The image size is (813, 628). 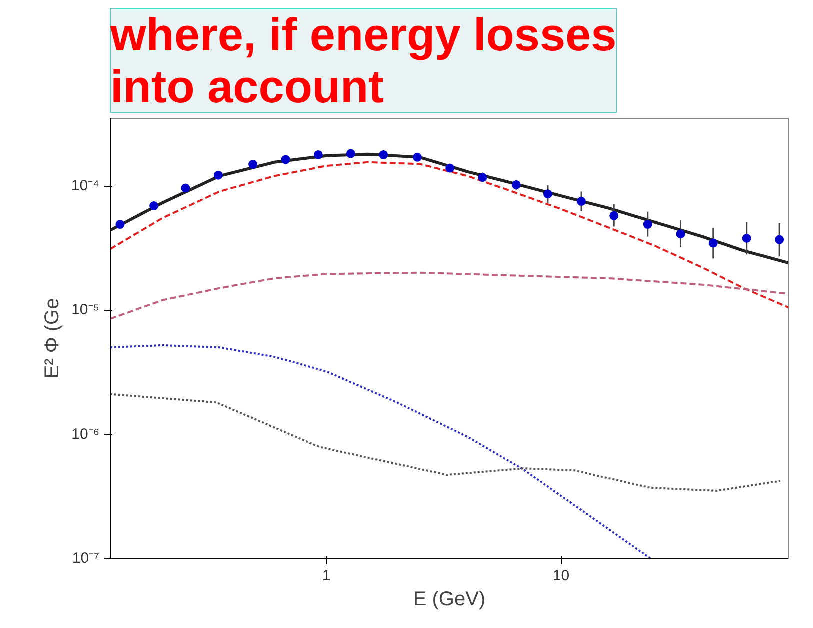 What do you see at coordinates (52, 338) in the screenshot?
I see `y-axis-title: E² Φ (Ge` at bounding box center [52, 338].